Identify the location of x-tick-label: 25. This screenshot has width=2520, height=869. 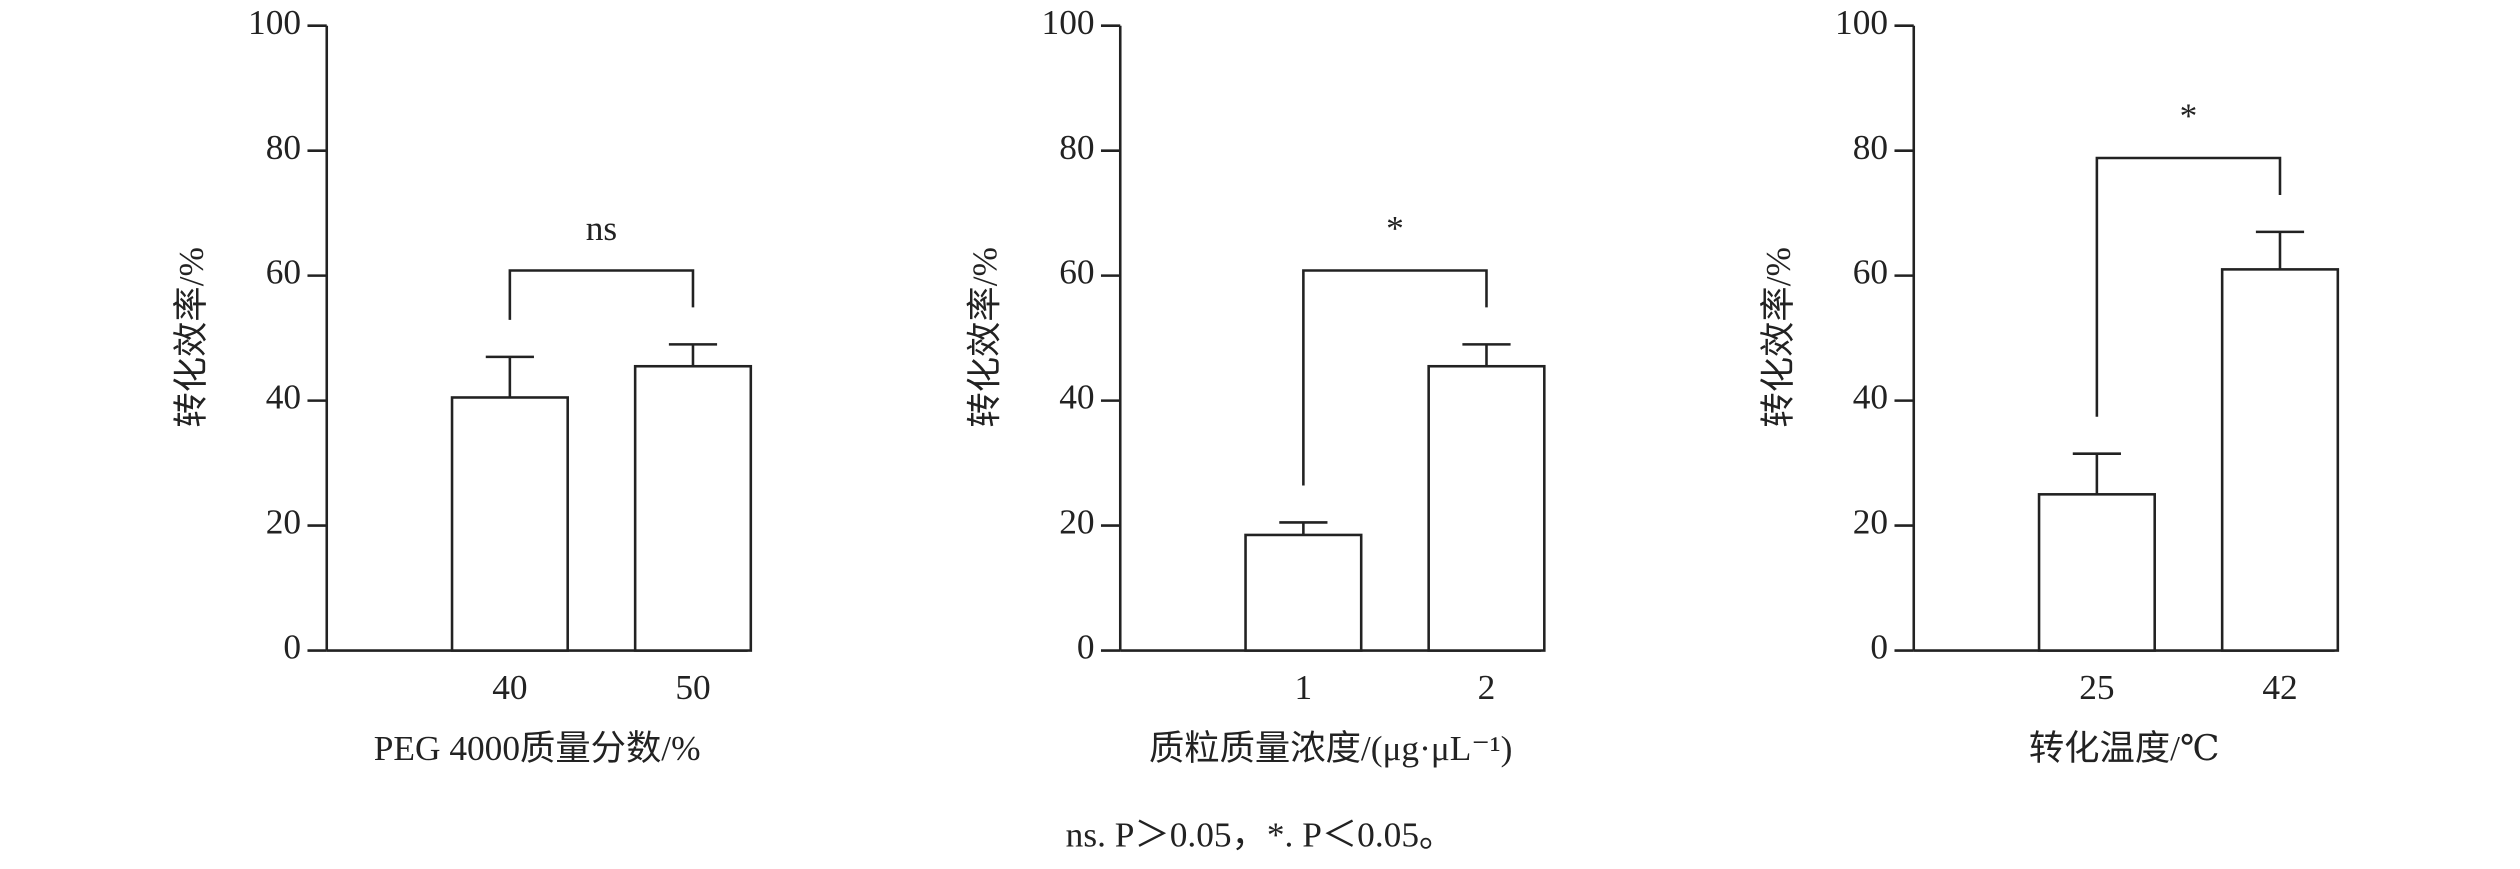
(2096, 687).